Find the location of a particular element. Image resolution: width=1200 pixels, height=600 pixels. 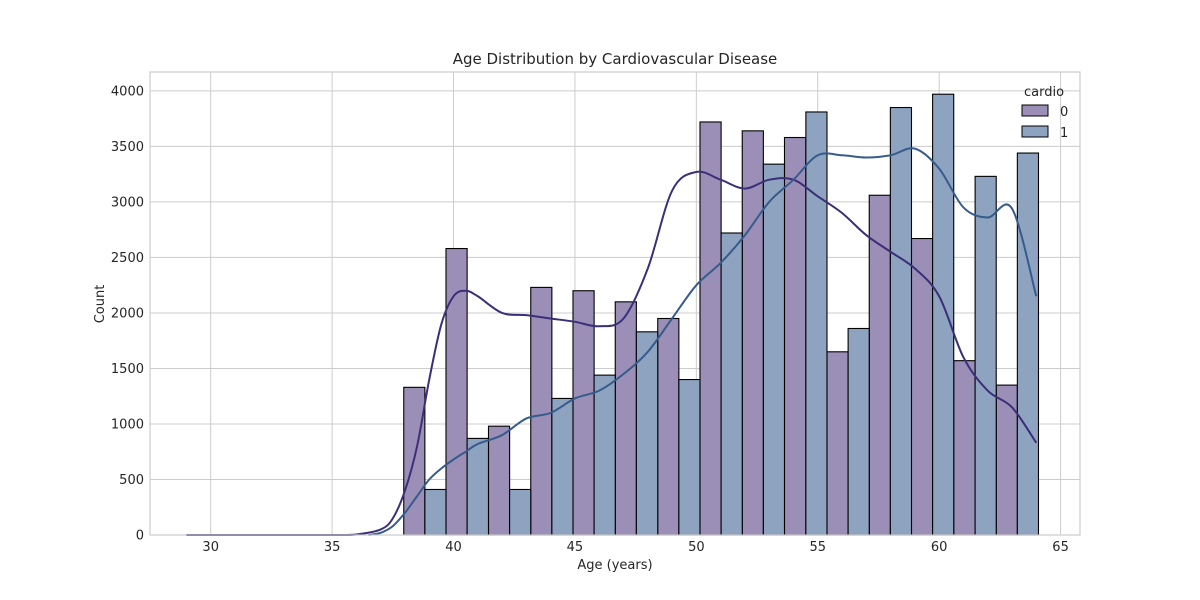

x-axis-label: Age (years) is located at coordinates (614, 565).